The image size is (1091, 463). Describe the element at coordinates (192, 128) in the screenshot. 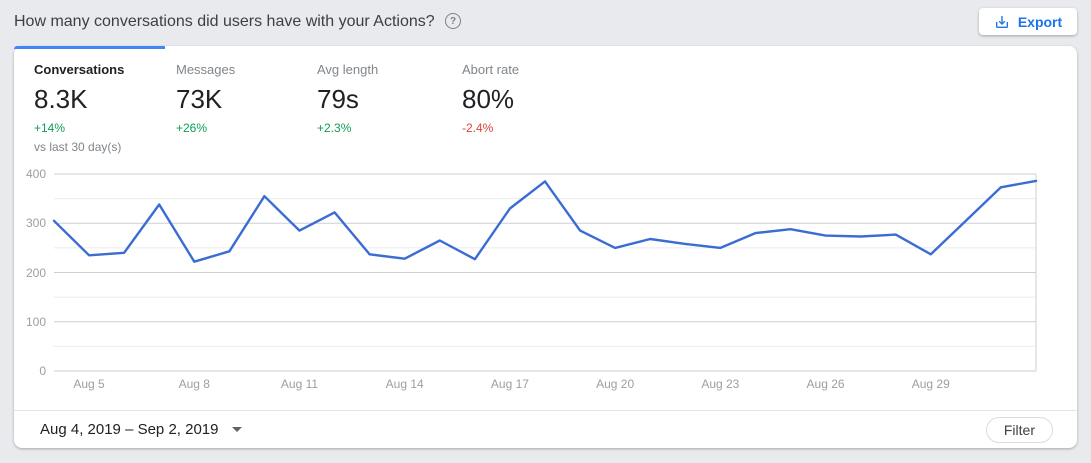

I see `metric-delta: +26%` at that location.